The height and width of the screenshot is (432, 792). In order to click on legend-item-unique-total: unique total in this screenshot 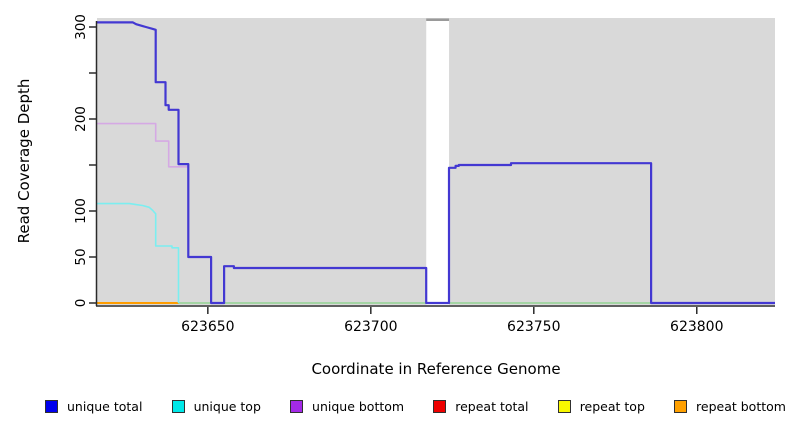, I will do `click(93, 406)`.